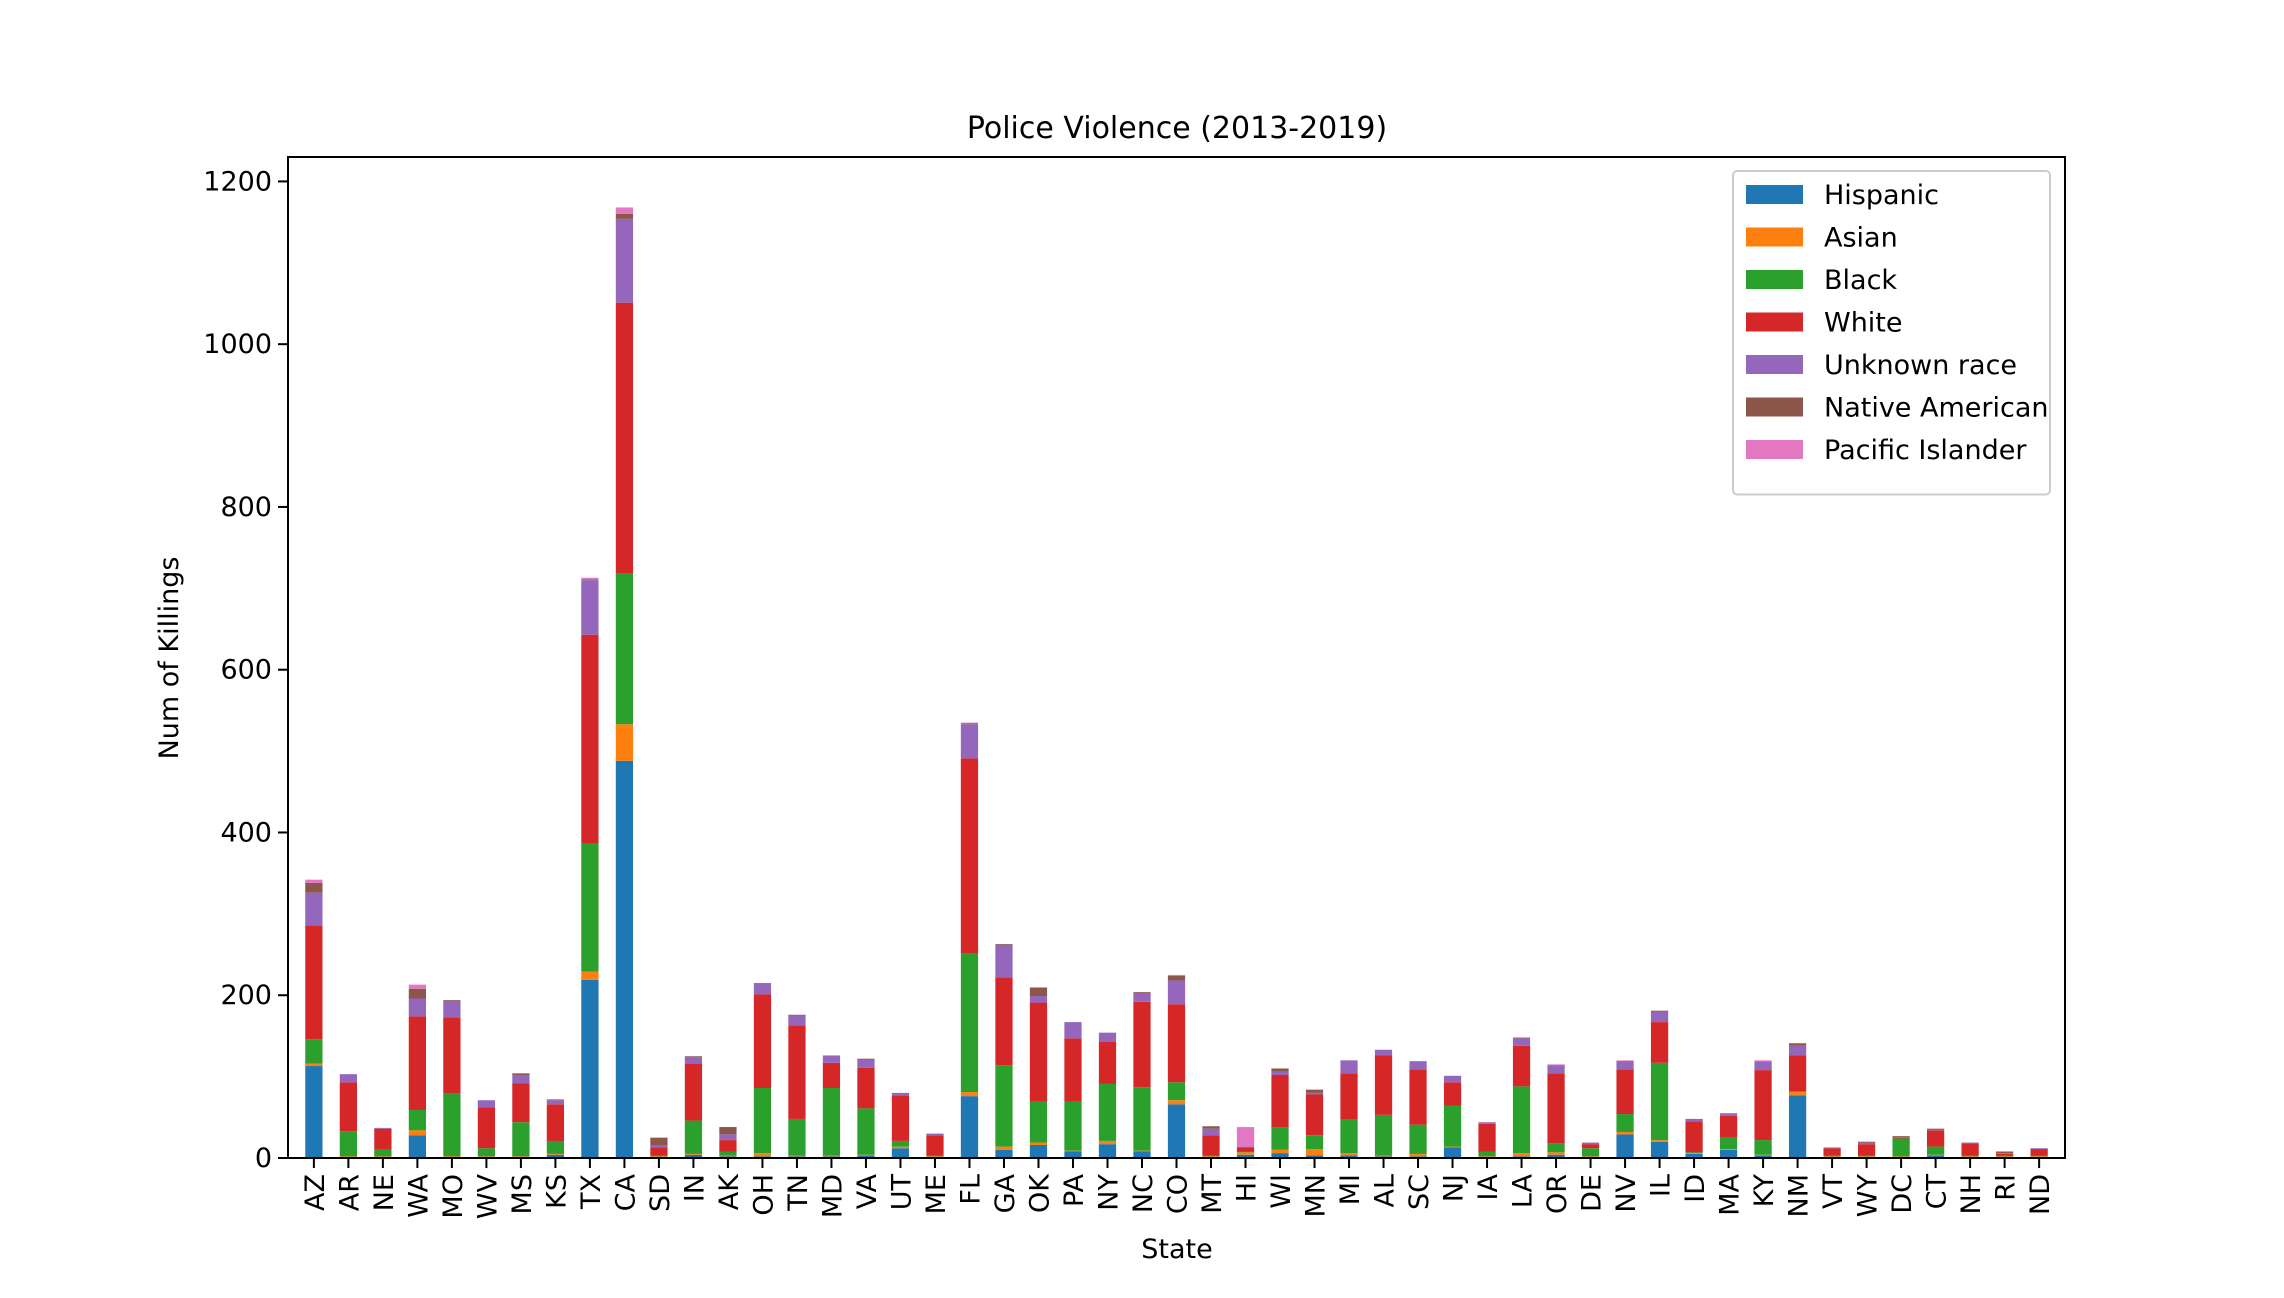 This screenshot has width=2284, height=1298. Describe the element at coordinates (1142, 1151) in the screenshot. I see `bar-segment-nc-asian` at that location.